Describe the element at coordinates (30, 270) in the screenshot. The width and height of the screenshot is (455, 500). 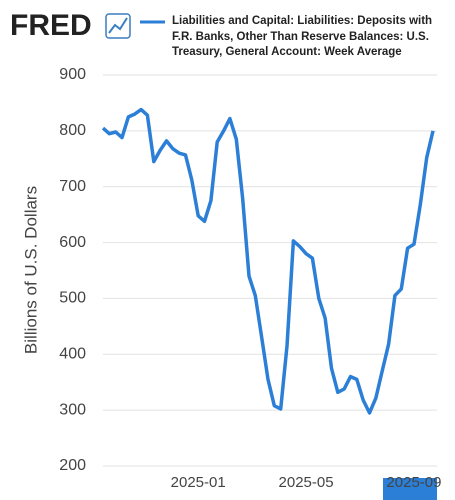
I see `y-axis-label: Billions of U.S. Dollars` at that location.